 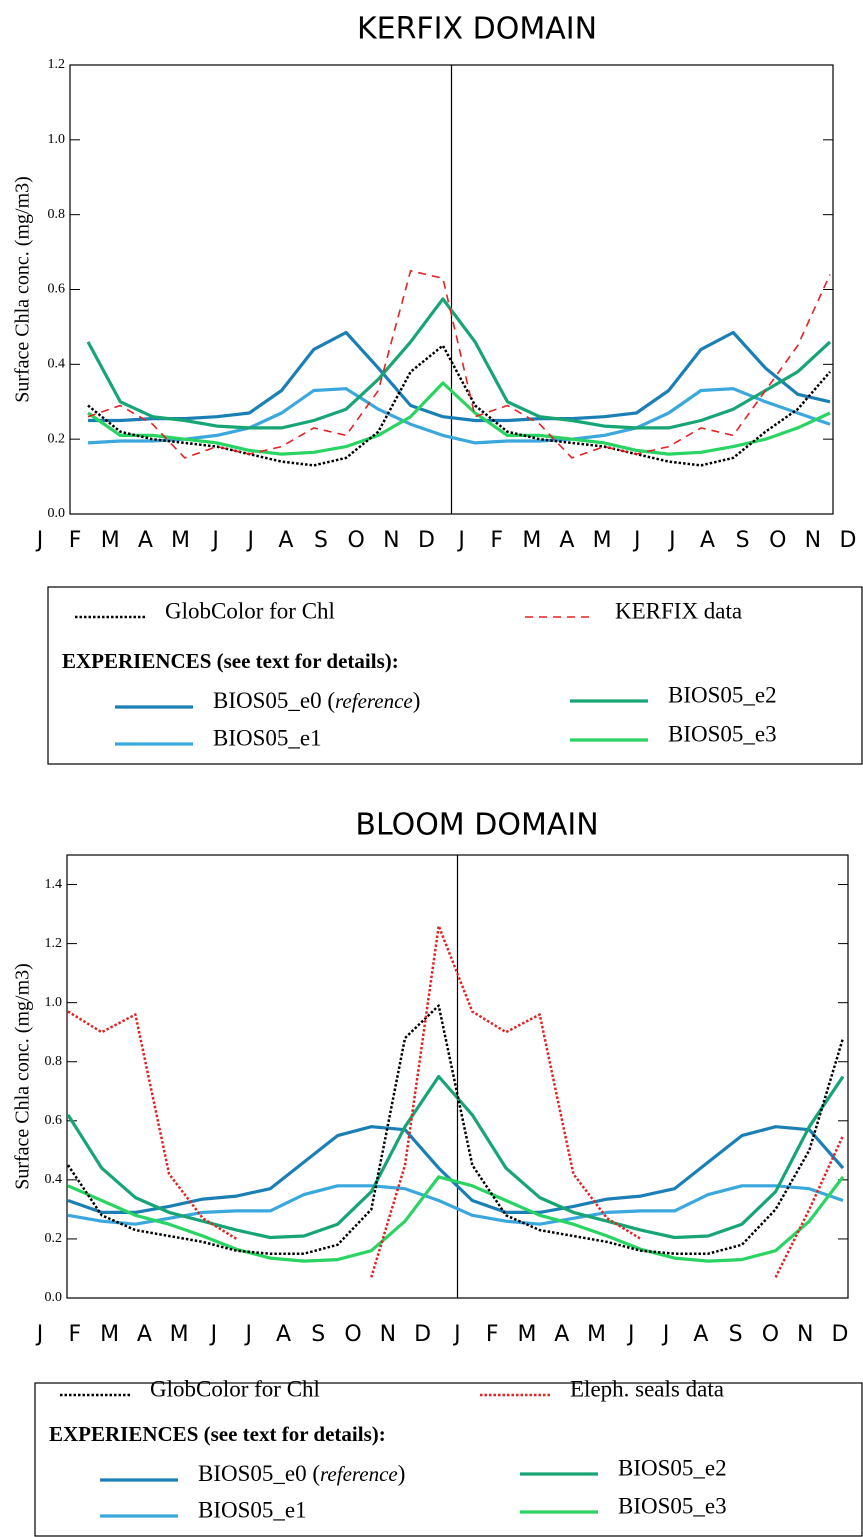 What do you see at coordinates (476, 825) in the screenshot?
I see `chart-title: BLOOM DOMAIN` at bounding box center [476, 825].